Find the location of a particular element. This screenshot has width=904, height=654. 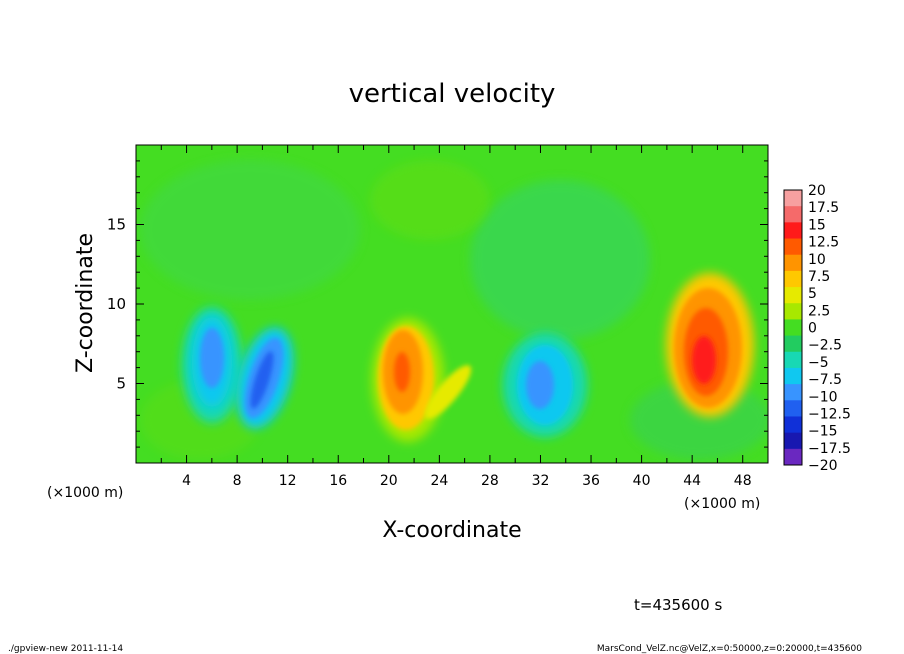

colorbar-label: −10 is located at coordinates (823, 397).